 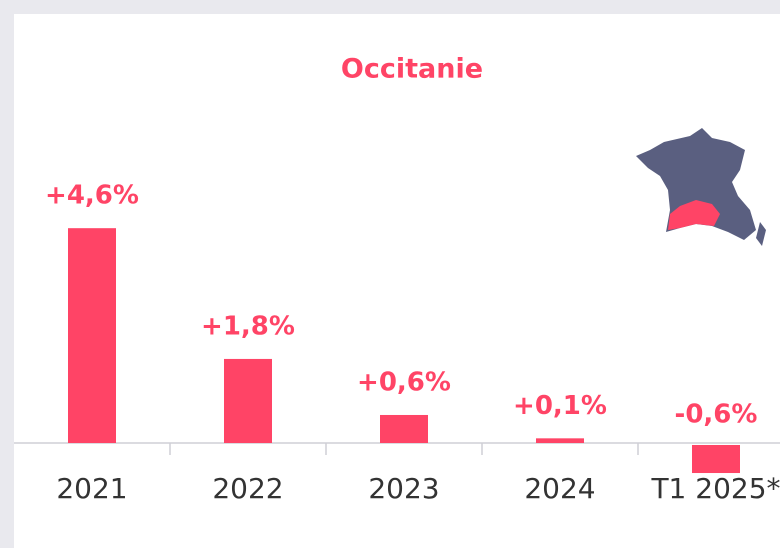 What do you see at coordinates (91, 488) in the screenshot?
I see `x-tick-label: 2021` at bounding box center [91, 488].